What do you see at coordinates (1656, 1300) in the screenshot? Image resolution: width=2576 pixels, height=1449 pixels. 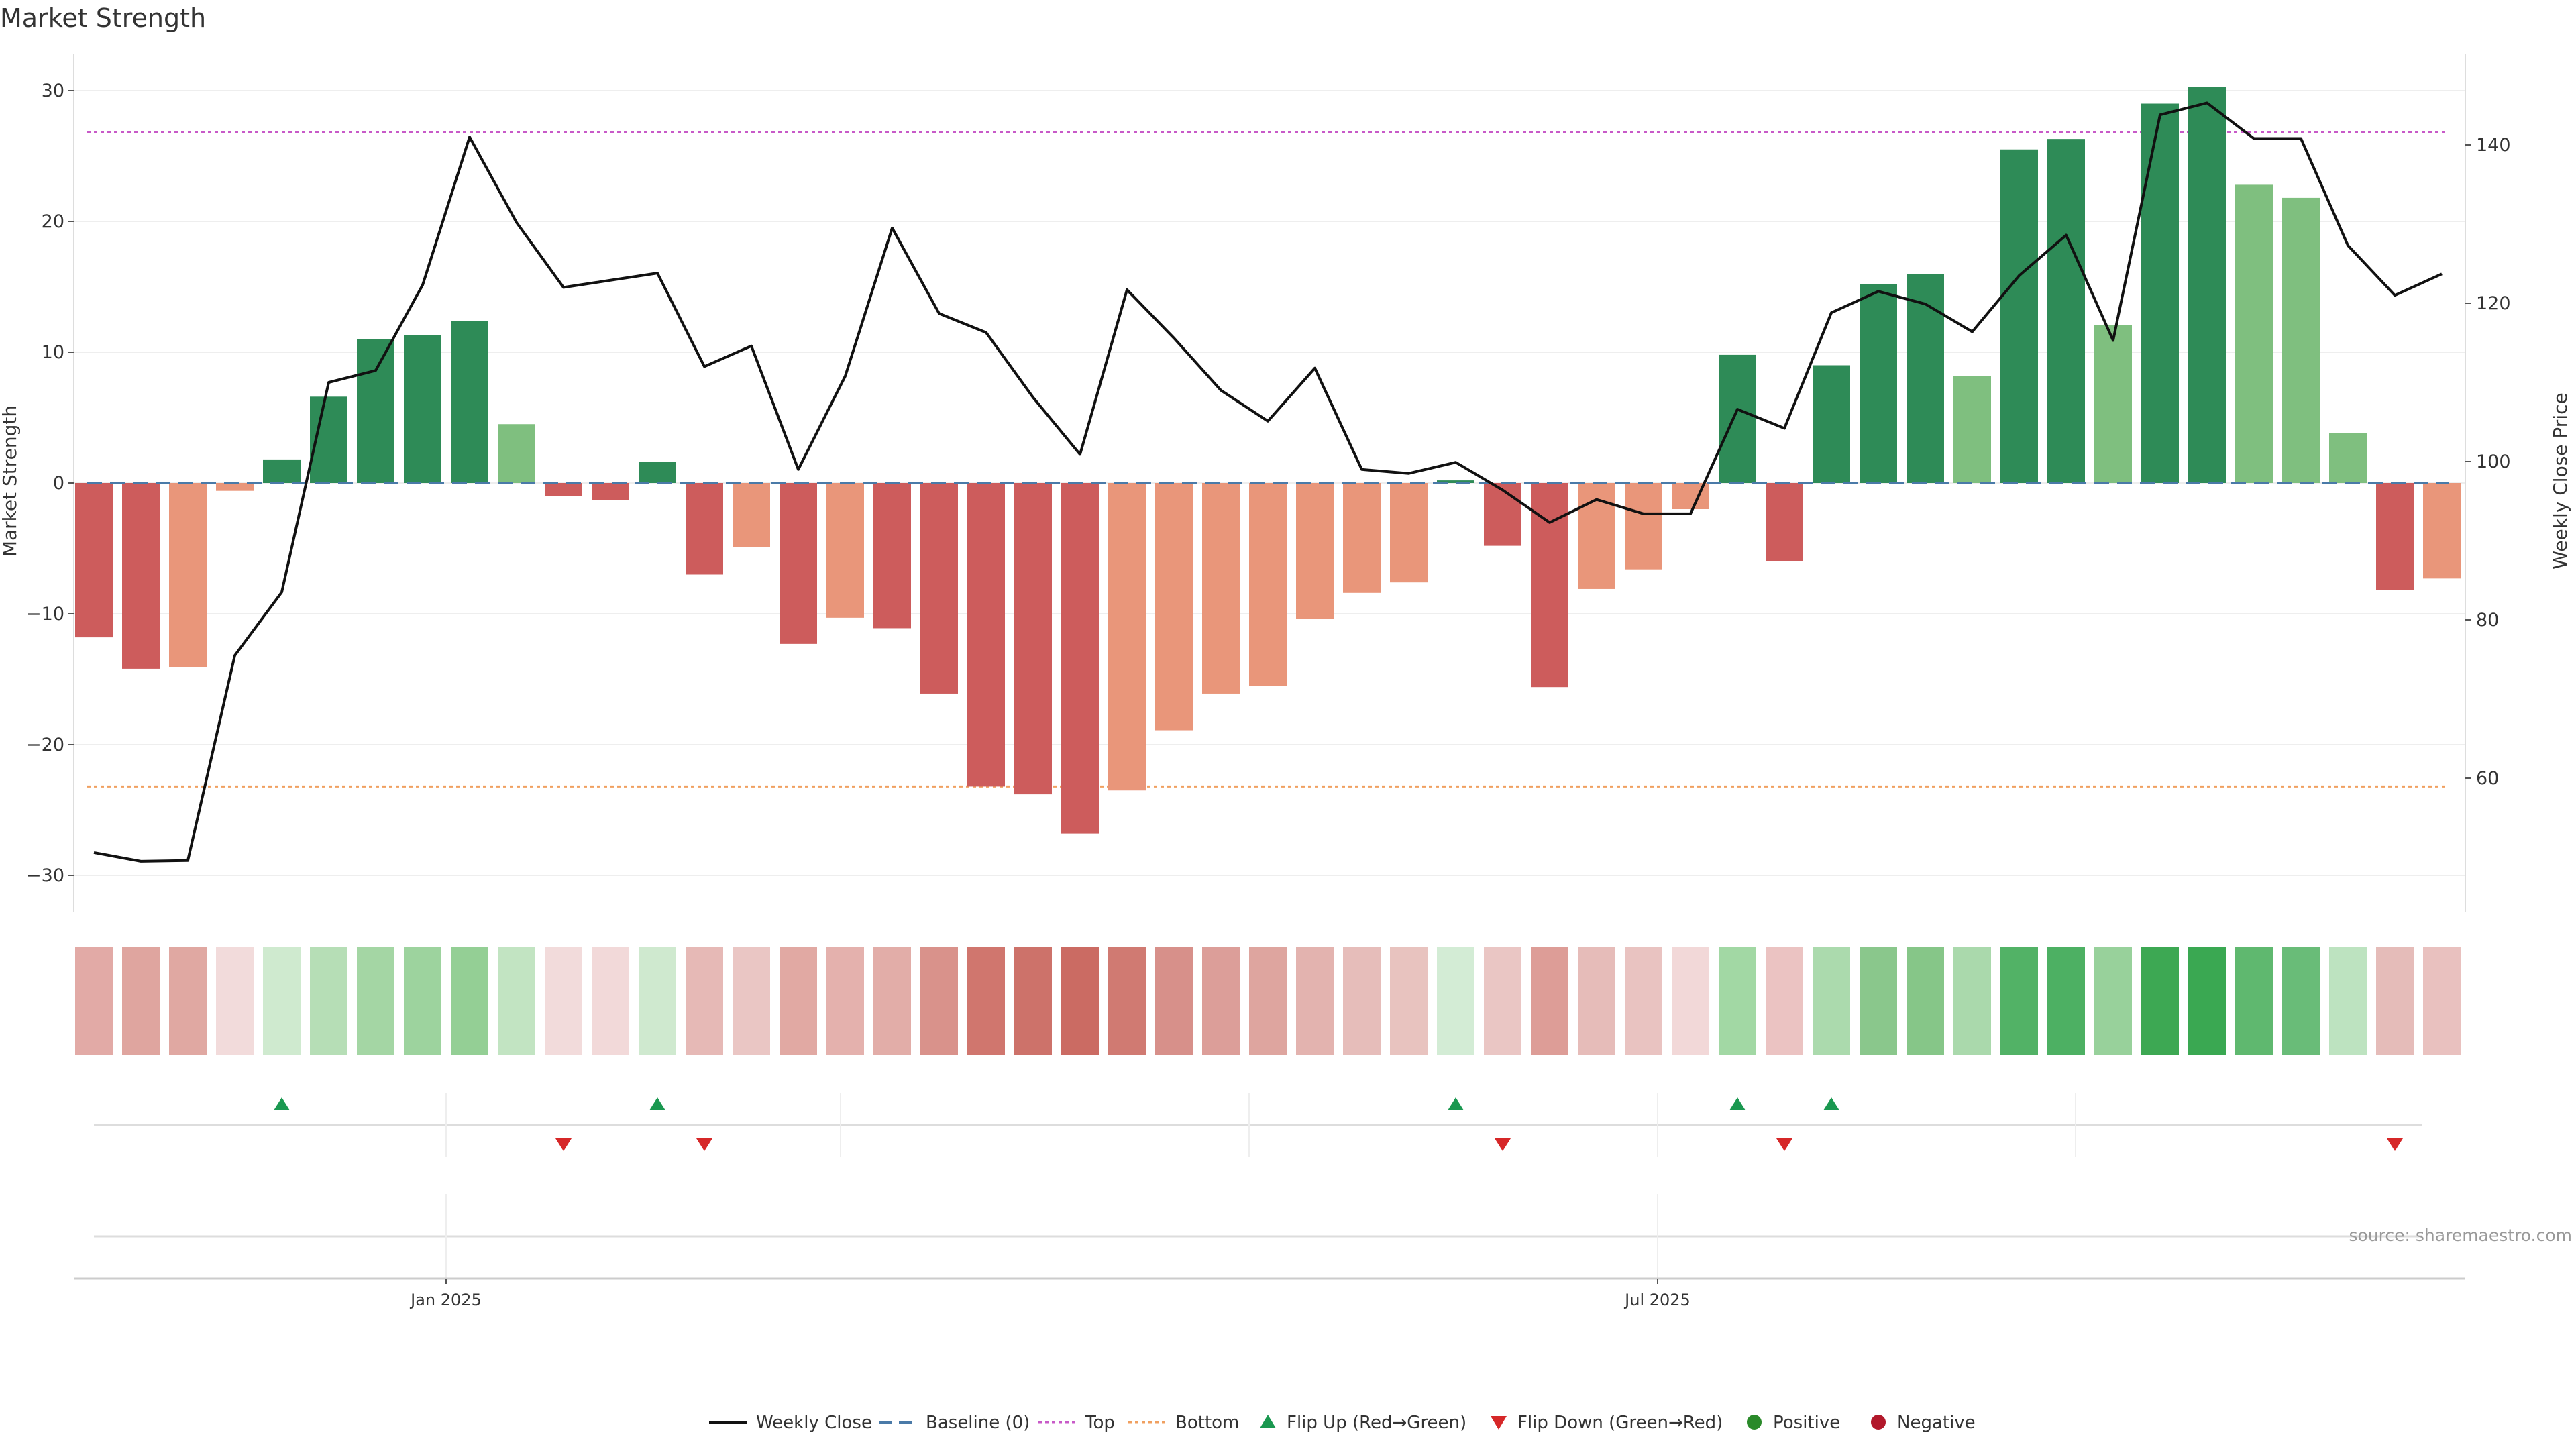 I see `x-tick-label: Jul 2025` at bounding box center [1656, 1300].